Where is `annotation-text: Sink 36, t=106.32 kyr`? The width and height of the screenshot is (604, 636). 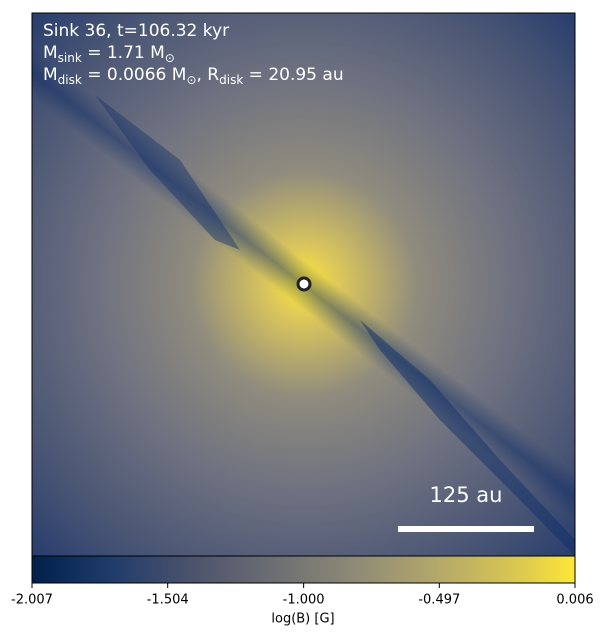 annotation-text: Sink 36, t=106.32 kyr is located at coordinates (136, 31).